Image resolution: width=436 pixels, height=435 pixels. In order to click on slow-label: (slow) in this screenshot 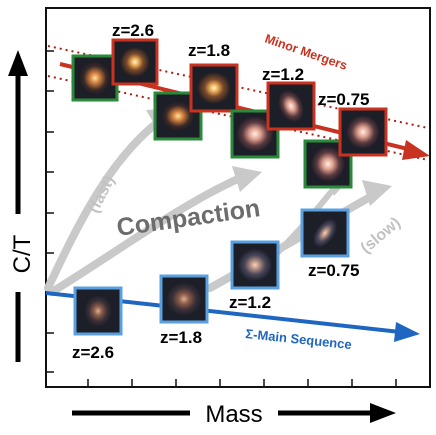, I will do `click(381, 235)`.